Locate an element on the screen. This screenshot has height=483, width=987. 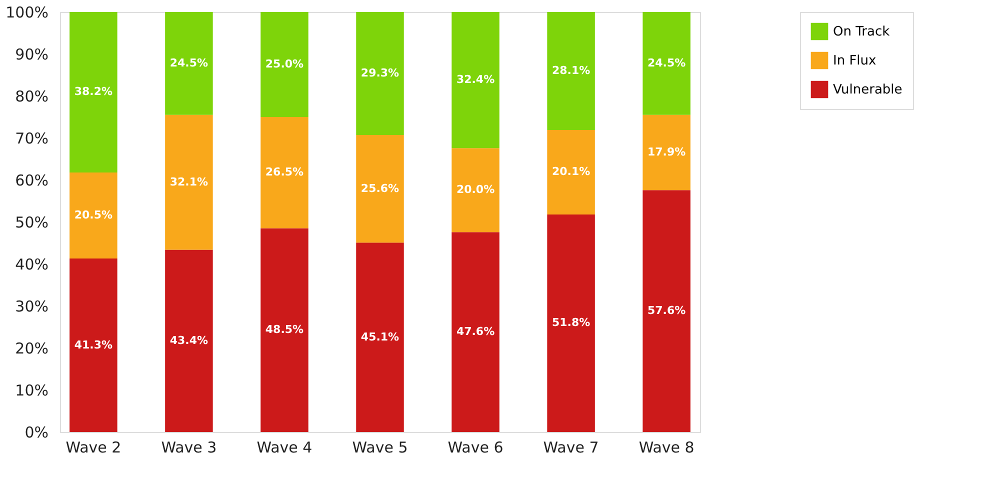
data-label: 32.4% is located at coordinates (475, 79).